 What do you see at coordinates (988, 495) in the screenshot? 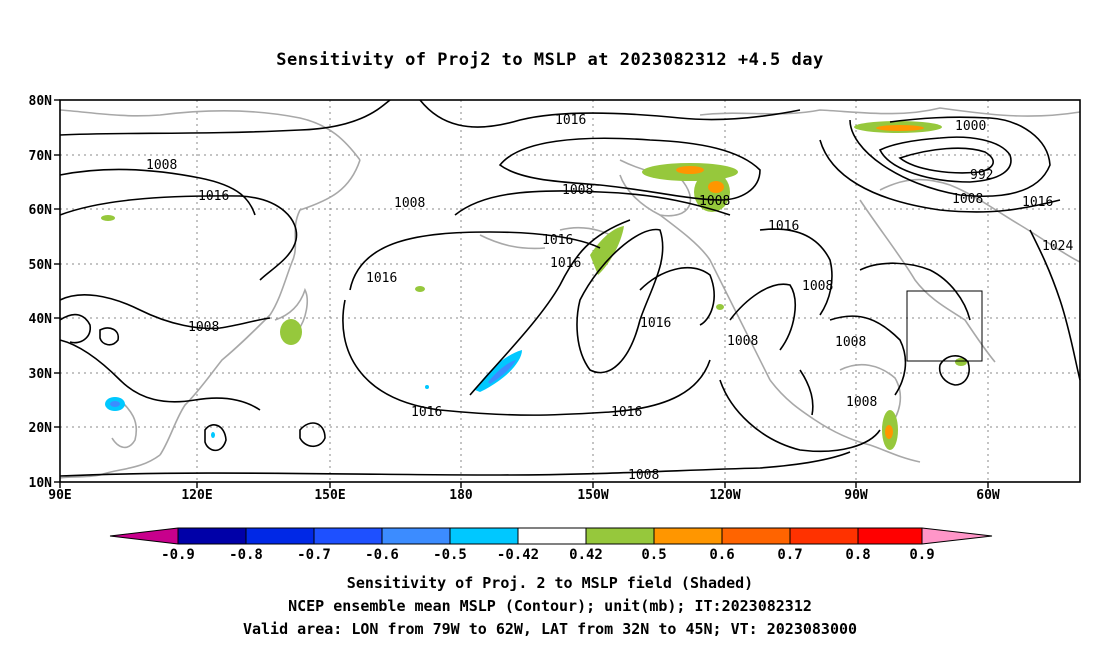
I see `x-tick-label: 60W` at bounding box center [988, 495].